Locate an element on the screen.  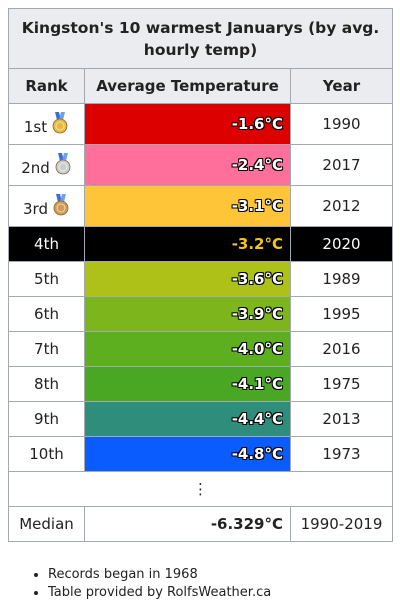
rank: 7th is located at coordinates (46, 349).